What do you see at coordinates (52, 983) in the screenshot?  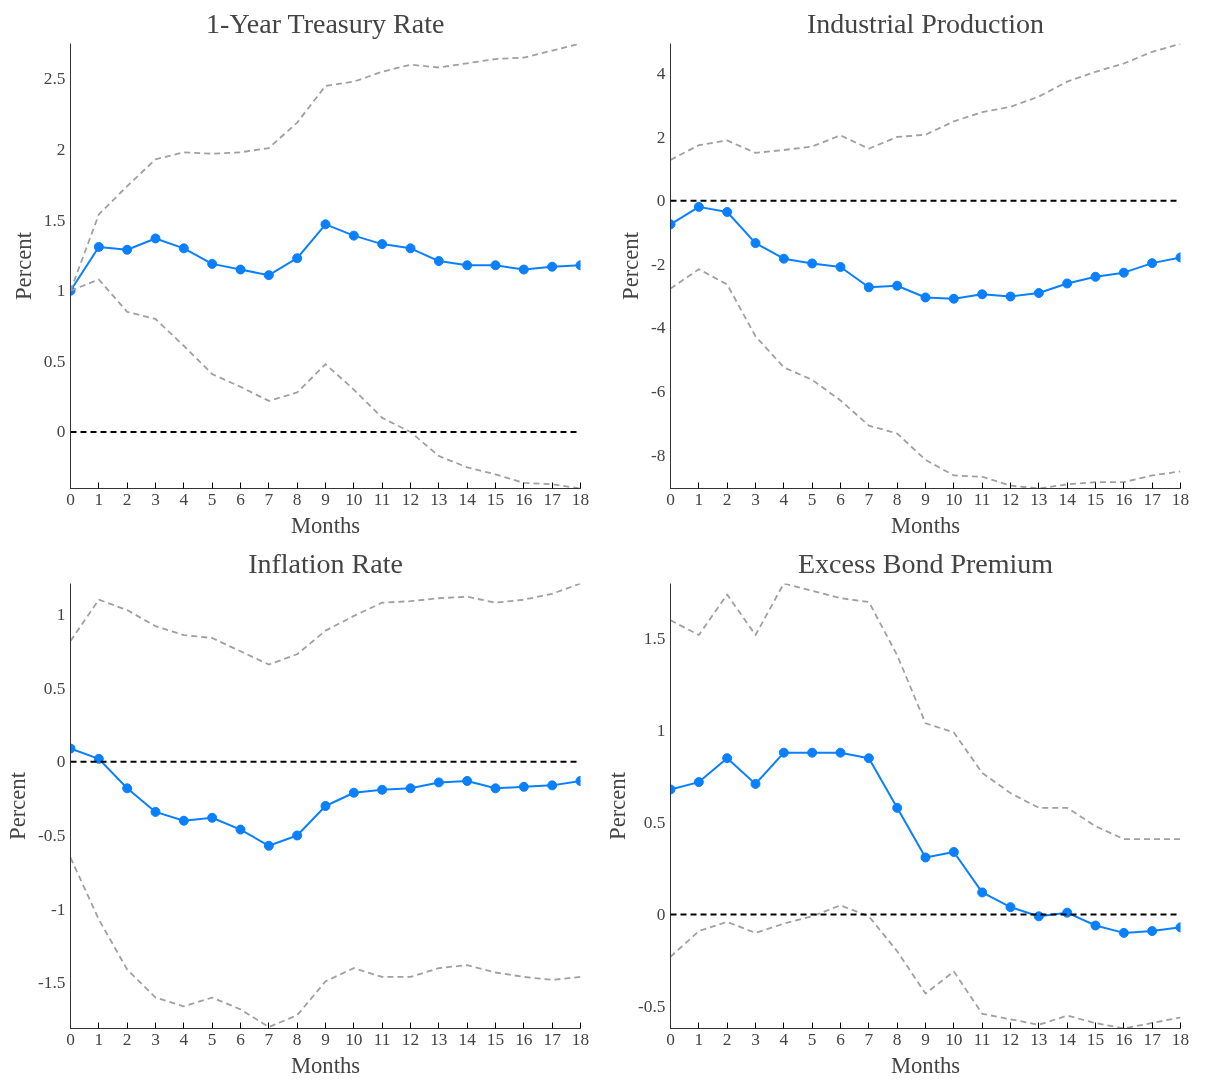 I see `y-tick-label: -1.5` at bounding box center [52, 983].